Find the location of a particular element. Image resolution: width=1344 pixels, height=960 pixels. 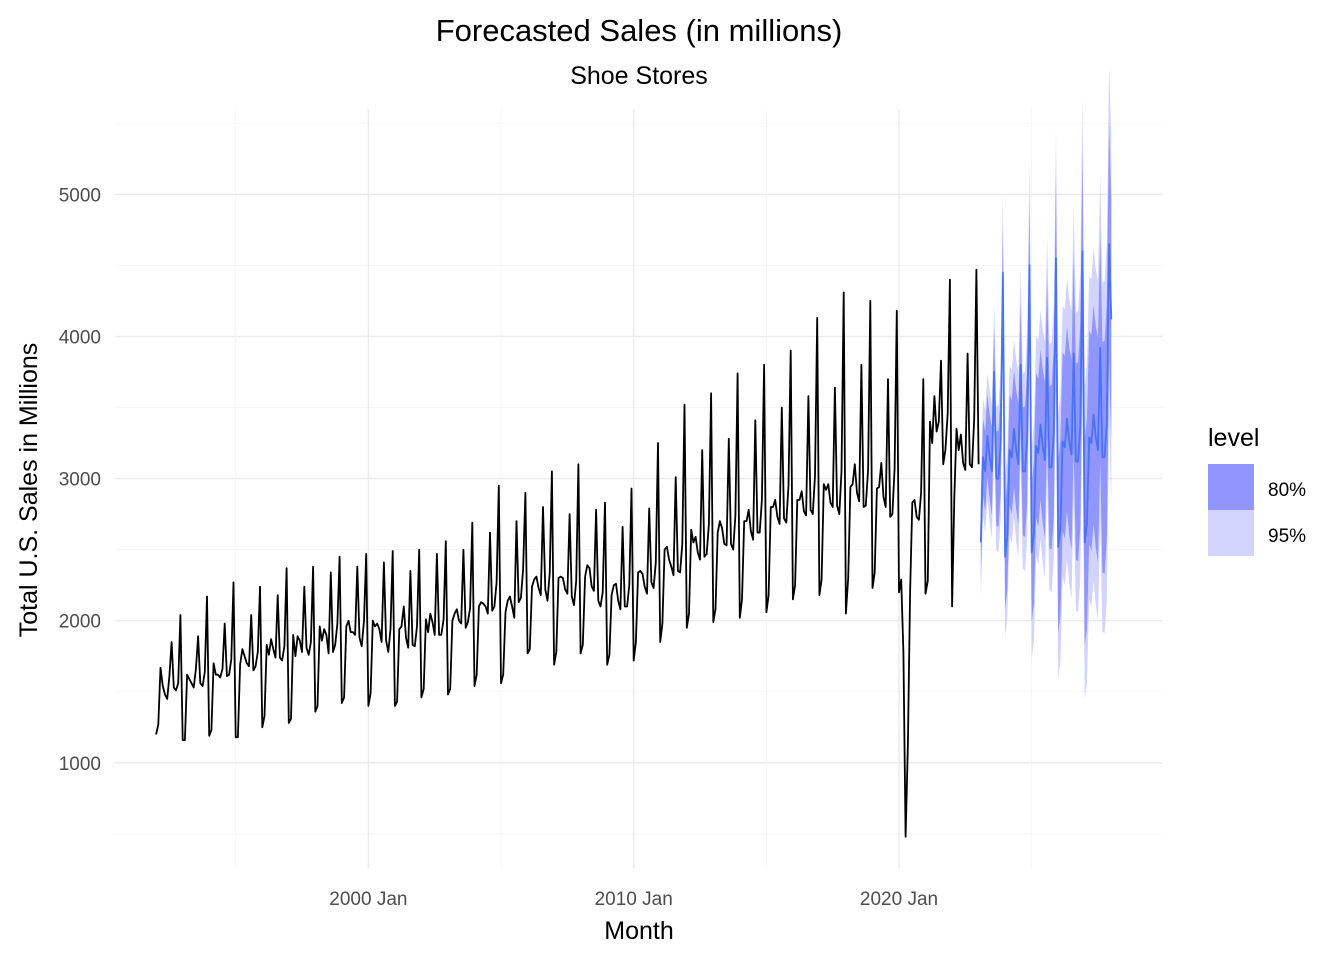

x-tick-label: 2010 Jan is located at coordinates (634, 899).